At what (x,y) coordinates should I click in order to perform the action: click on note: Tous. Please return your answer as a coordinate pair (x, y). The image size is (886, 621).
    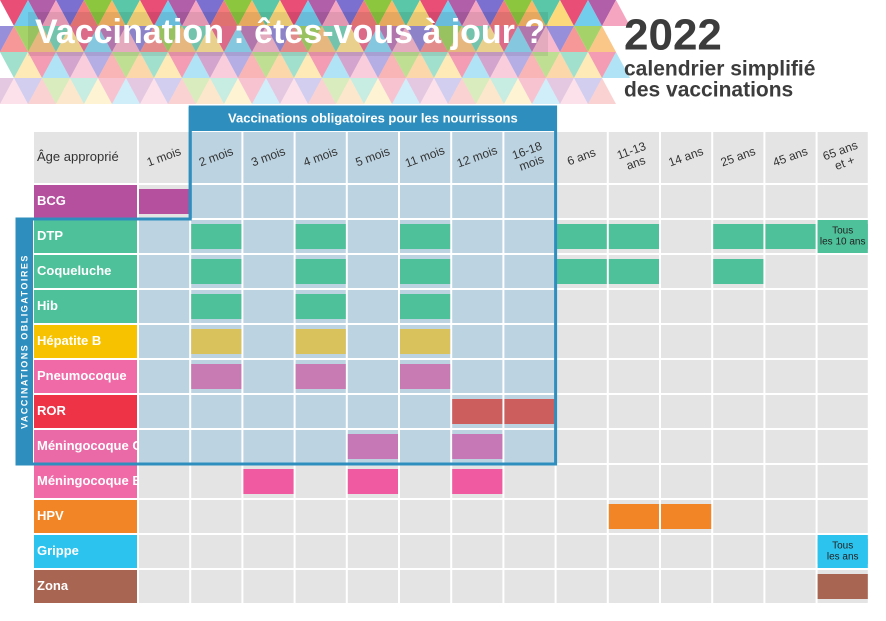
    Looking at the image, I should click on (842, 546).